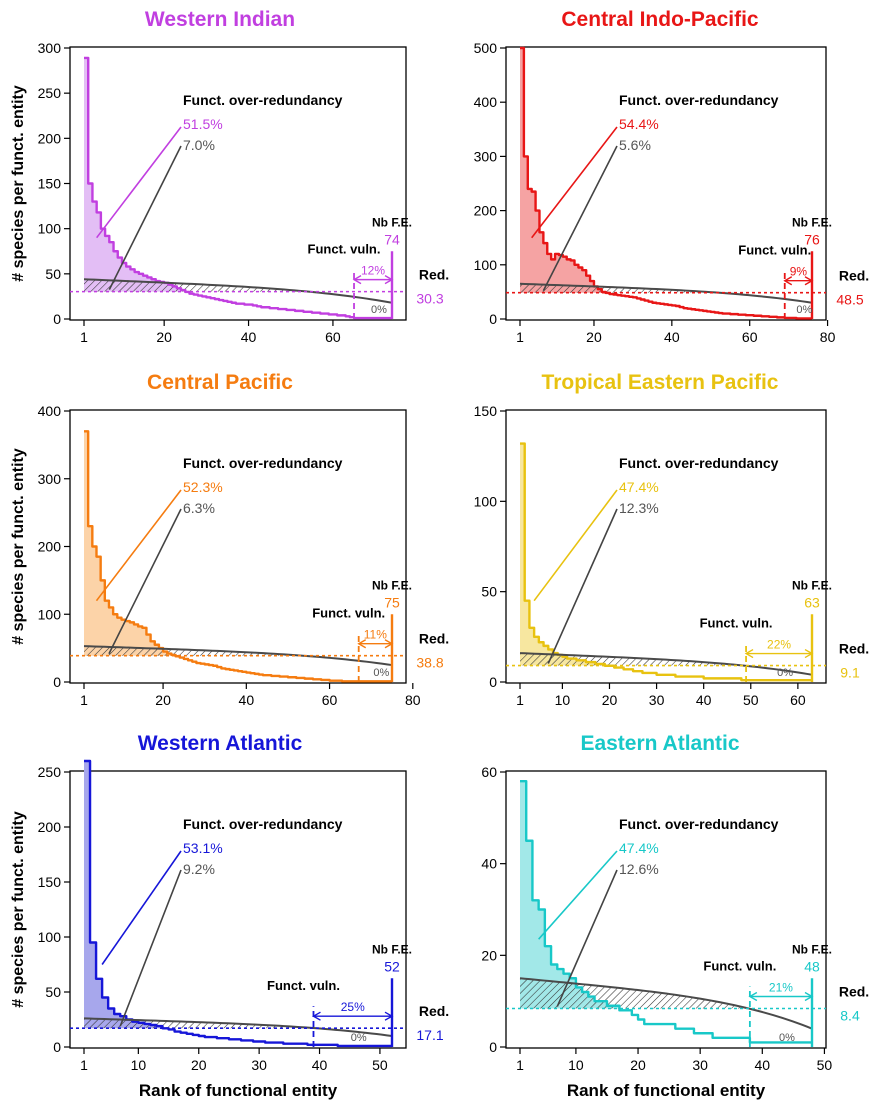 Image resolution: width=874 pixels, height=1105 pixels. I want to click on nb-fe-value: 76, so click(812, 239).